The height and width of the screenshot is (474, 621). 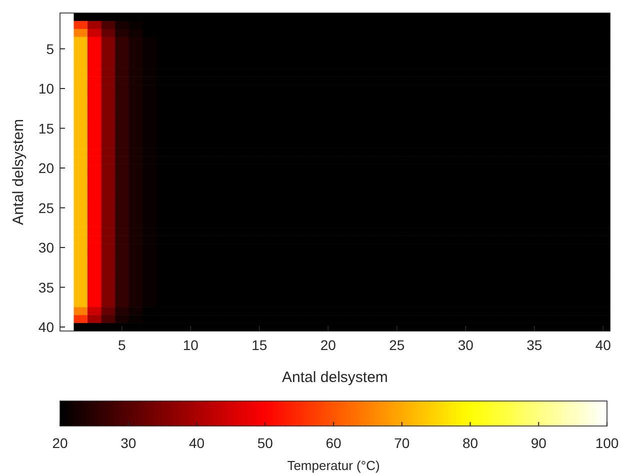 What do you see at coordinates (335, 377) in the screenshot?
I see `x-axis-title: Antal delsystem` at bounding box center [335, 377].